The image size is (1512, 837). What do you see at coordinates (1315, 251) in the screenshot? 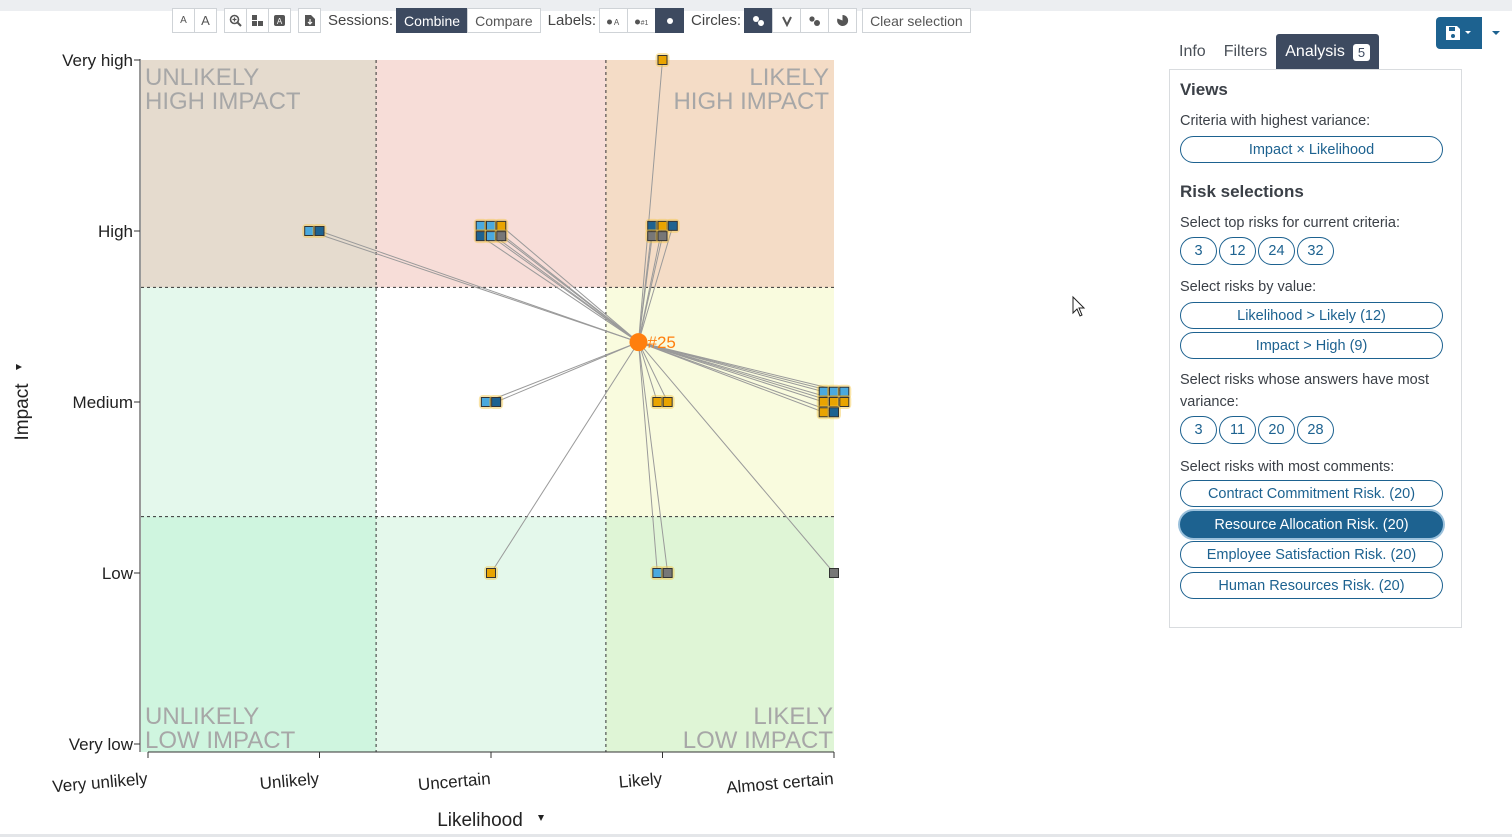
I see `top-risks-32-button: 32` at bounding box center [1315, 251].